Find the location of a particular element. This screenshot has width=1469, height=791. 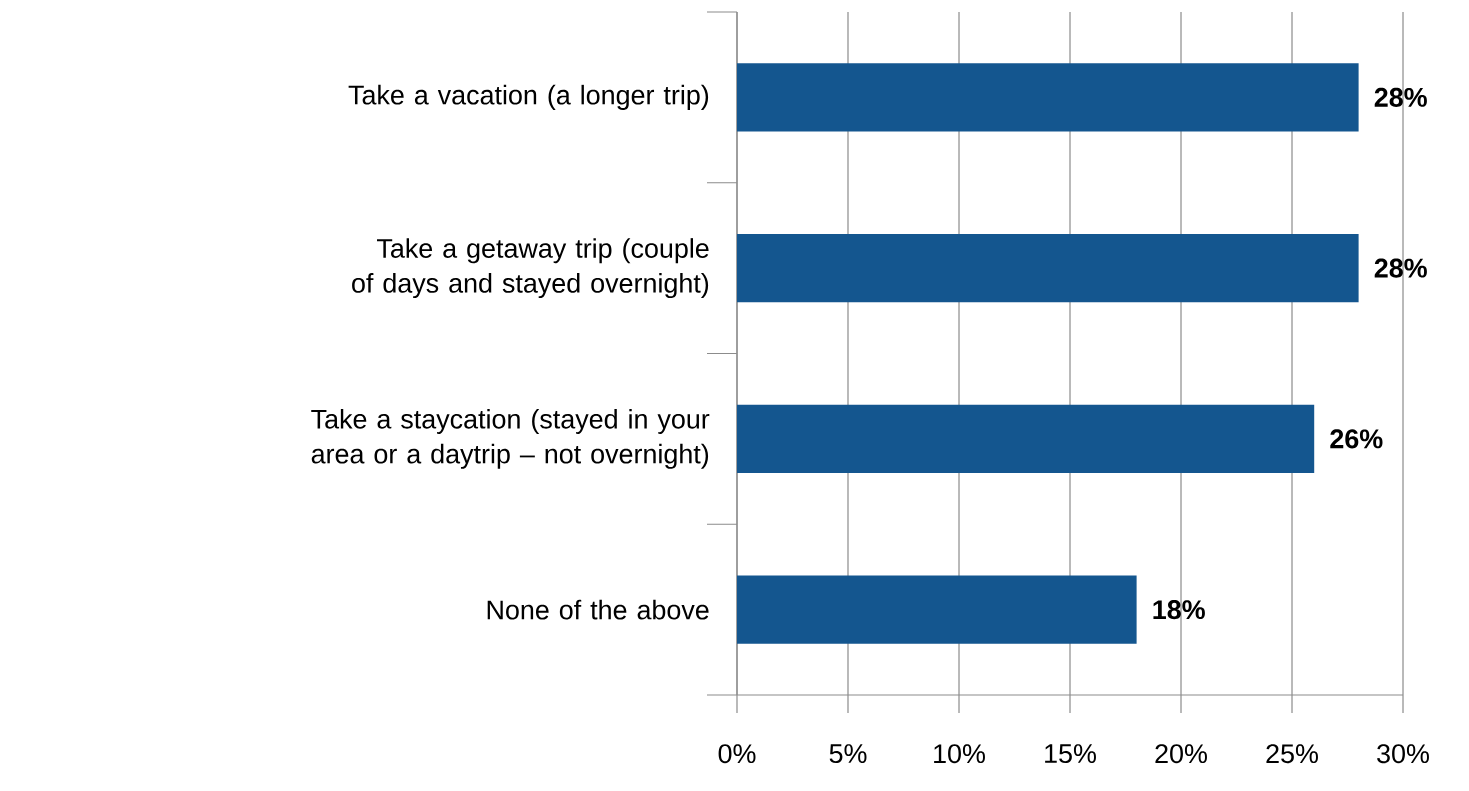

x-tick-label: 30% is located at coordinates (1403, 754).